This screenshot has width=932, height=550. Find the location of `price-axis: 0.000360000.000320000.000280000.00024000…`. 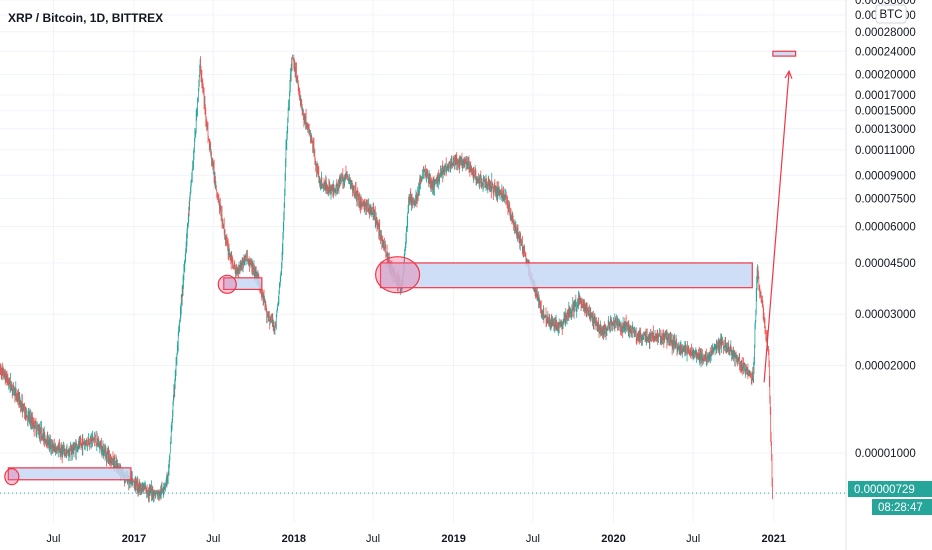

price-axis: 0.000360000.000320000.000280000.00024000… is located at coordinates (885, 250).